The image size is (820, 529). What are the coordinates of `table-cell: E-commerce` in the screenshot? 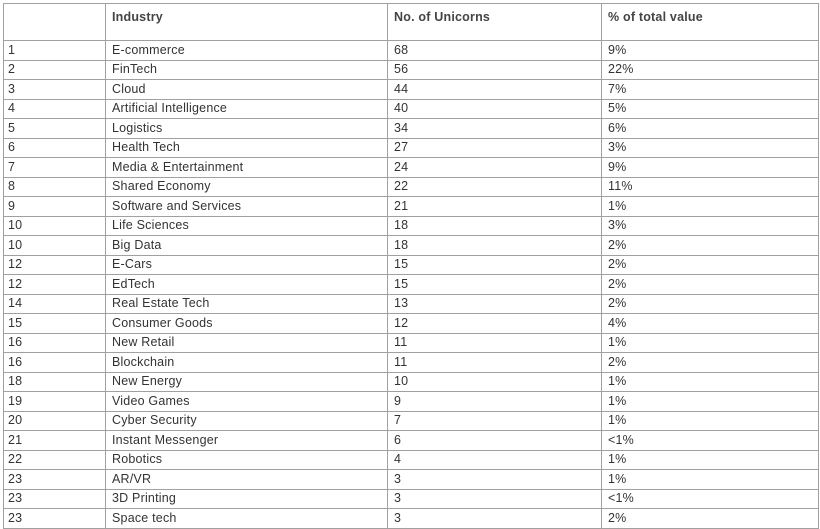 It's located at (246, 50).